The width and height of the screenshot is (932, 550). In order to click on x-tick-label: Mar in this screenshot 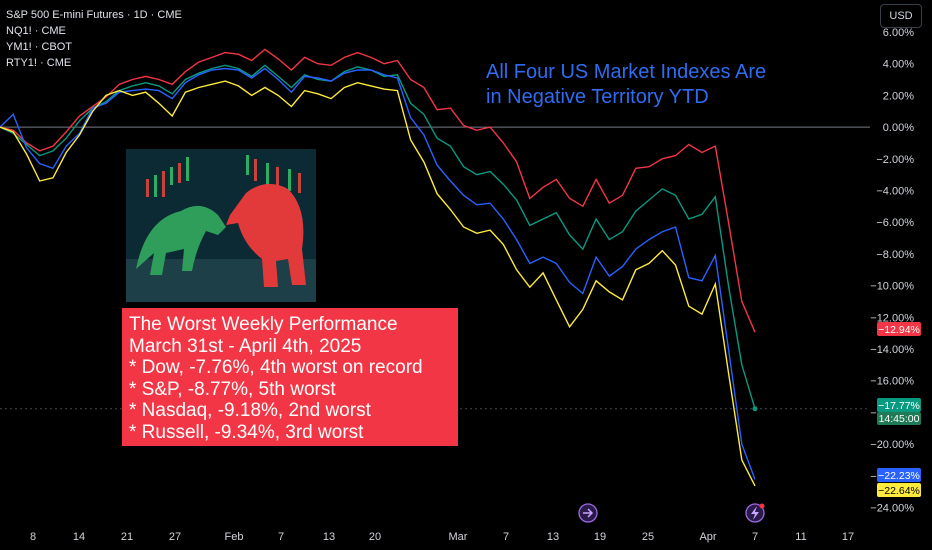, I will do `click(458, 537)`.